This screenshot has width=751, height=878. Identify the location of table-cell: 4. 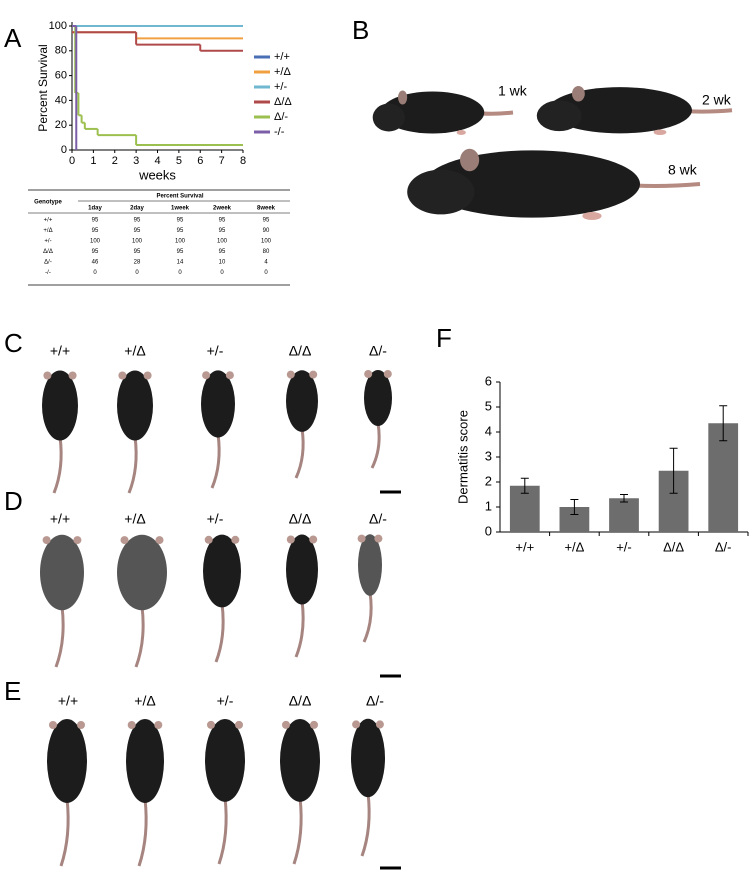
(266, 263).